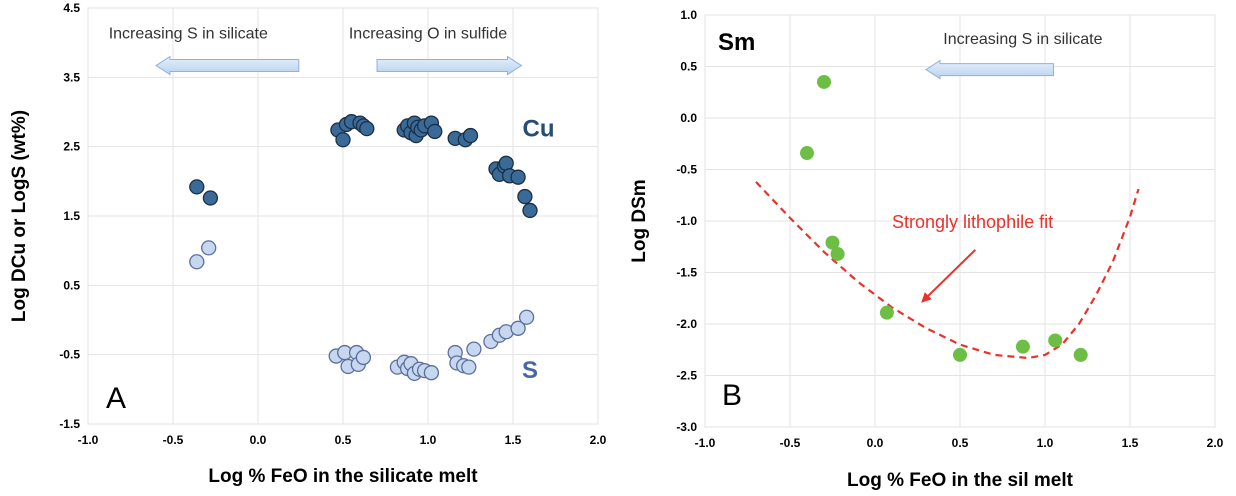  What do you see at coordinates (71, 147) in the screenshot?
I see `y-tick-label: 2.5` at bounding box center [71, 147].